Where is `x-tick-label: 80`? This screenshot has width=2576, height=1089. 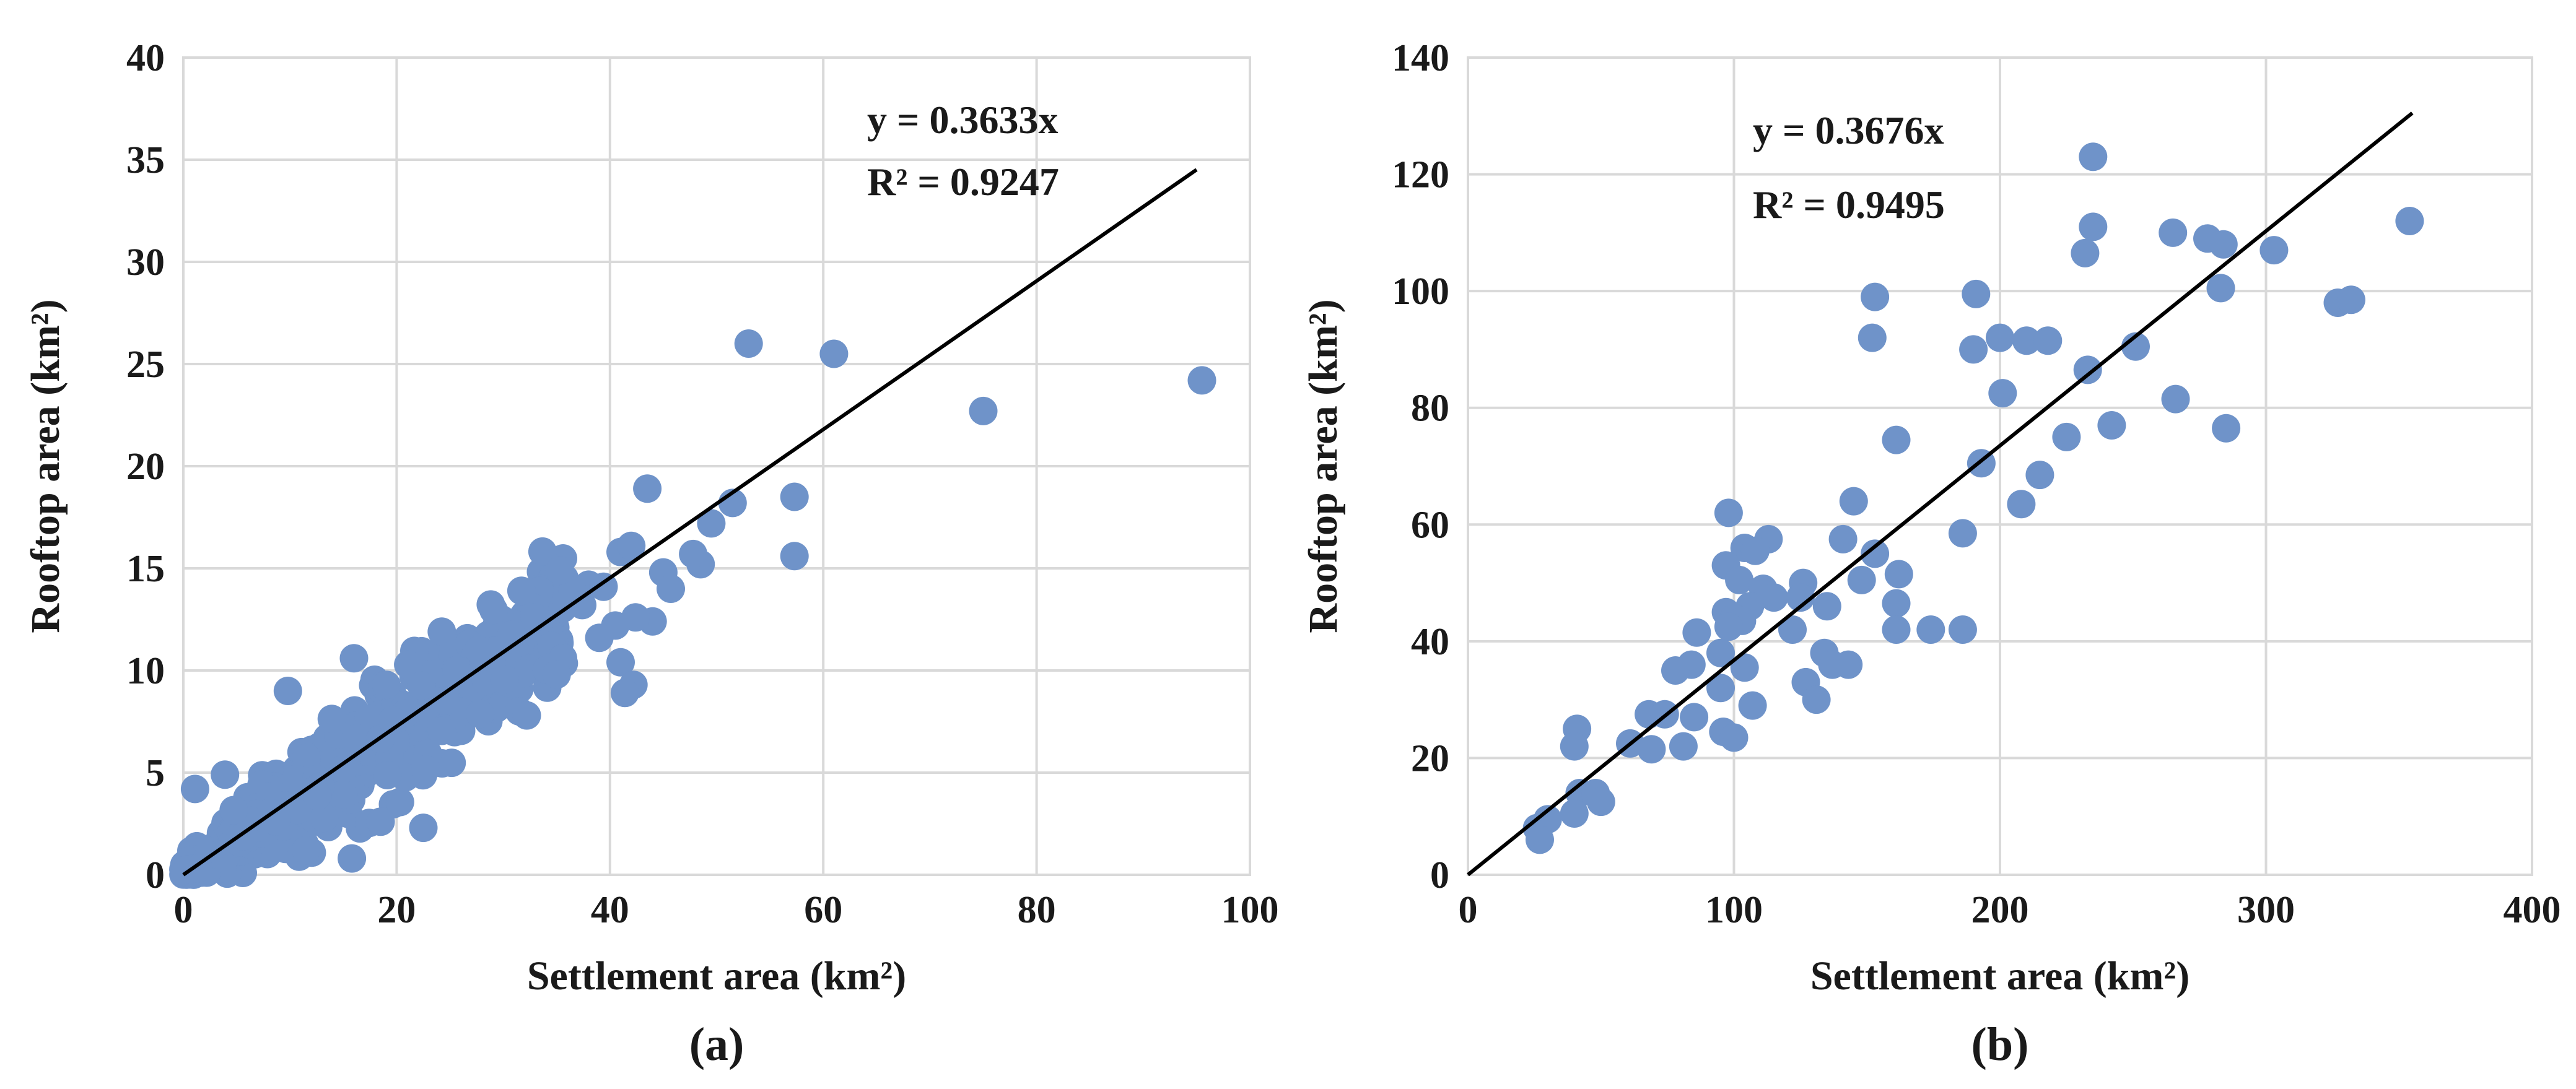
x-tick-label: 80 is located at coordinates (1037, 910).